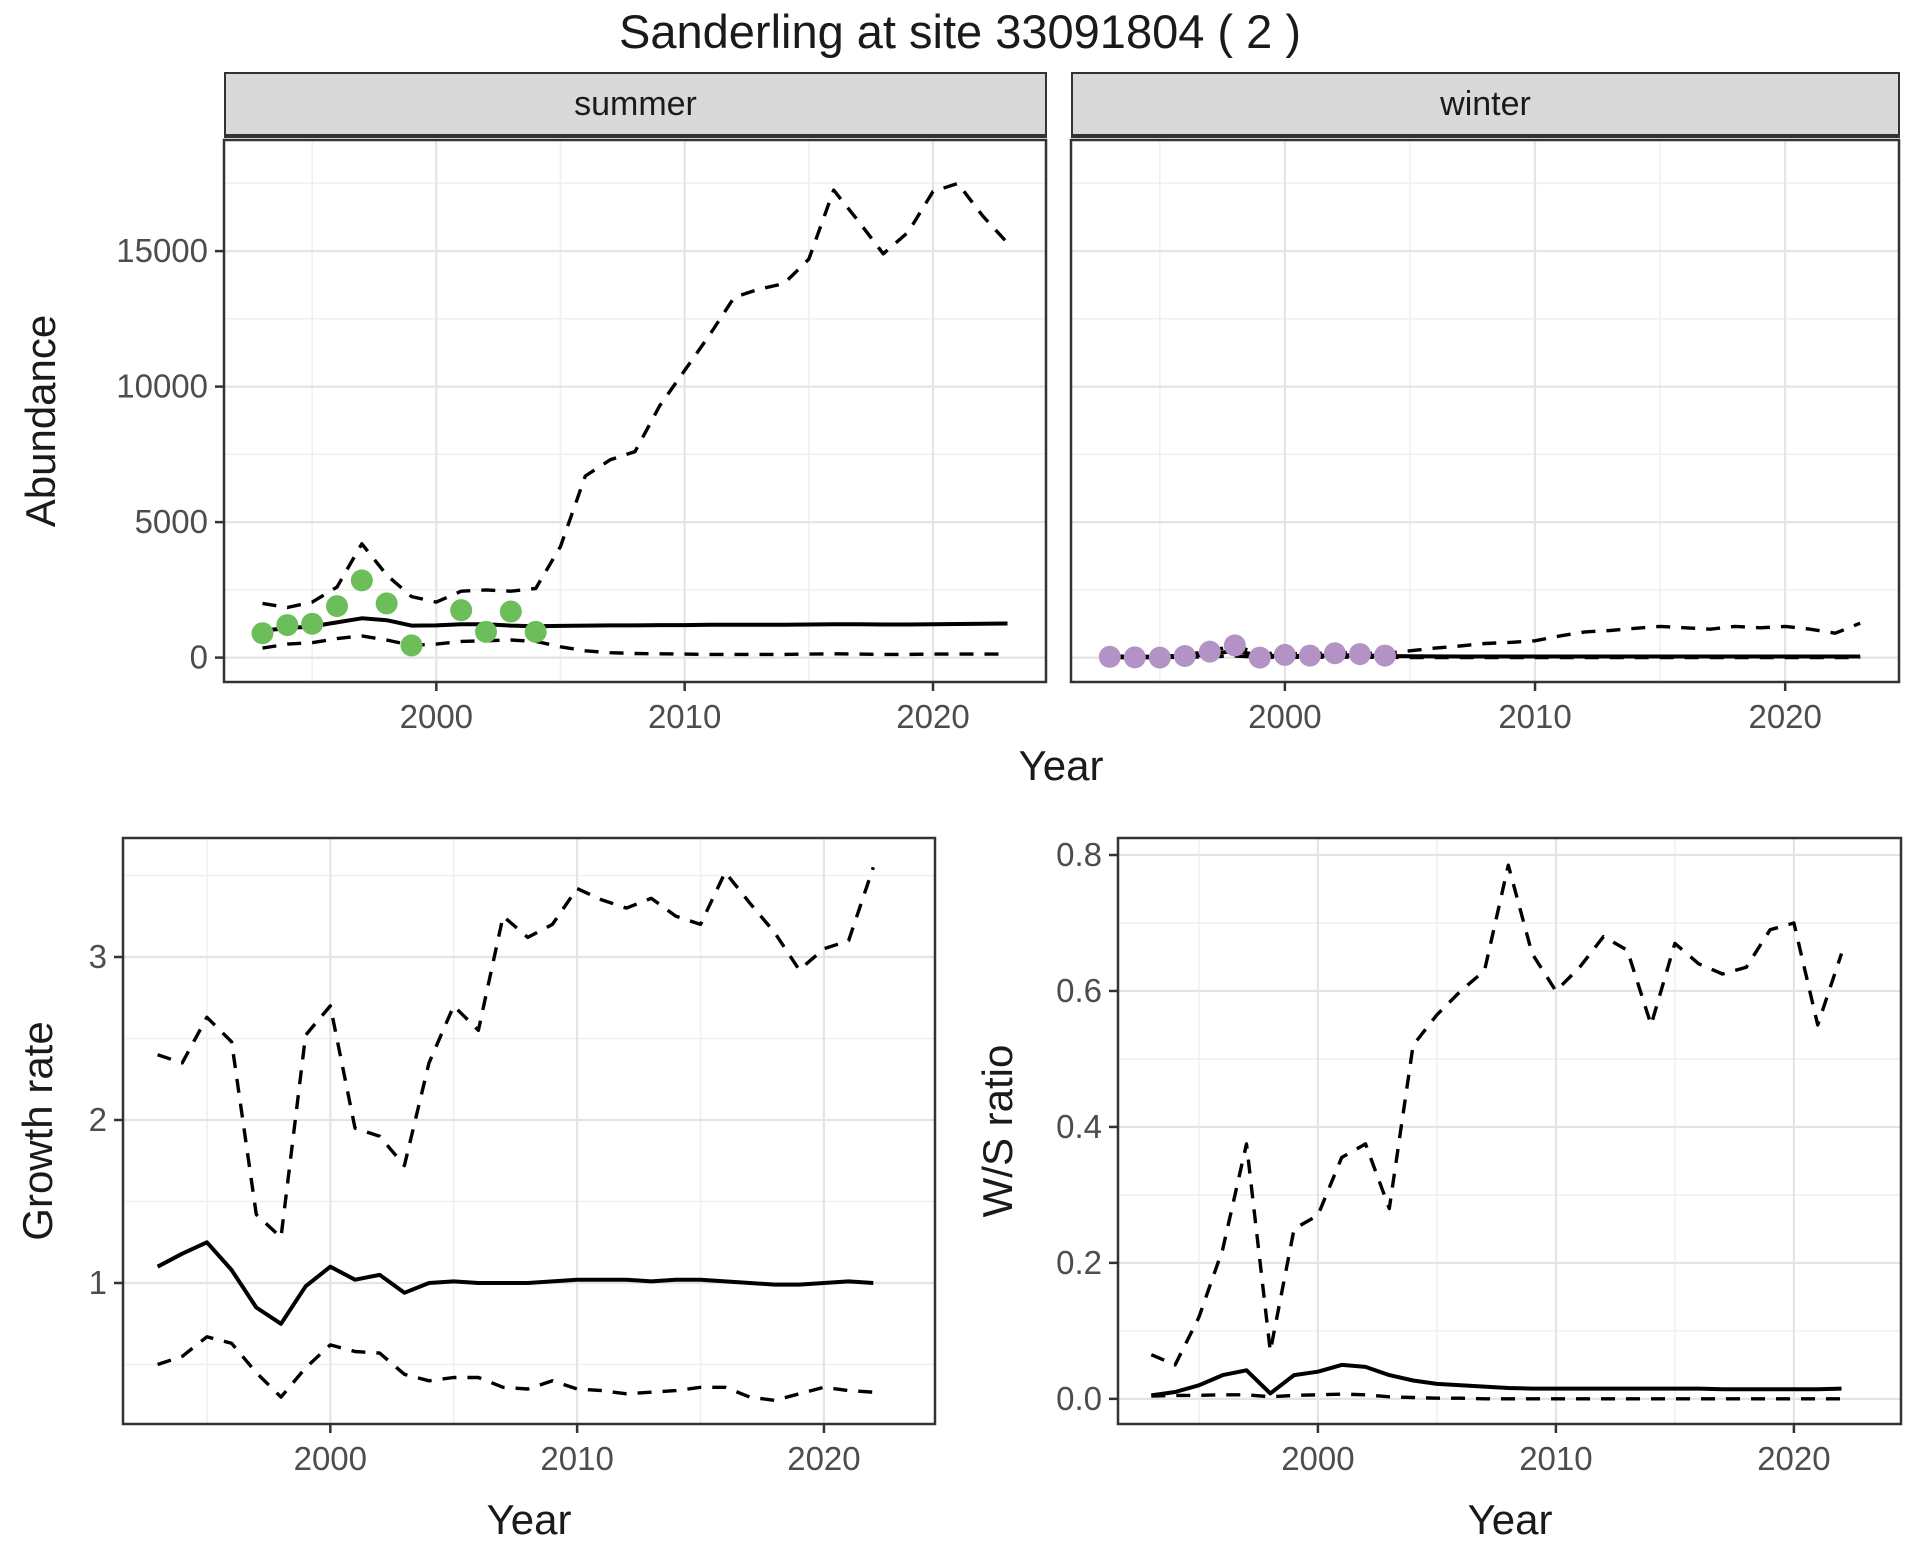 This screenshot has width=1920, height=1560. I want to click on y-axis-title-growth-rate: Growth rate, so click(37, 1131).